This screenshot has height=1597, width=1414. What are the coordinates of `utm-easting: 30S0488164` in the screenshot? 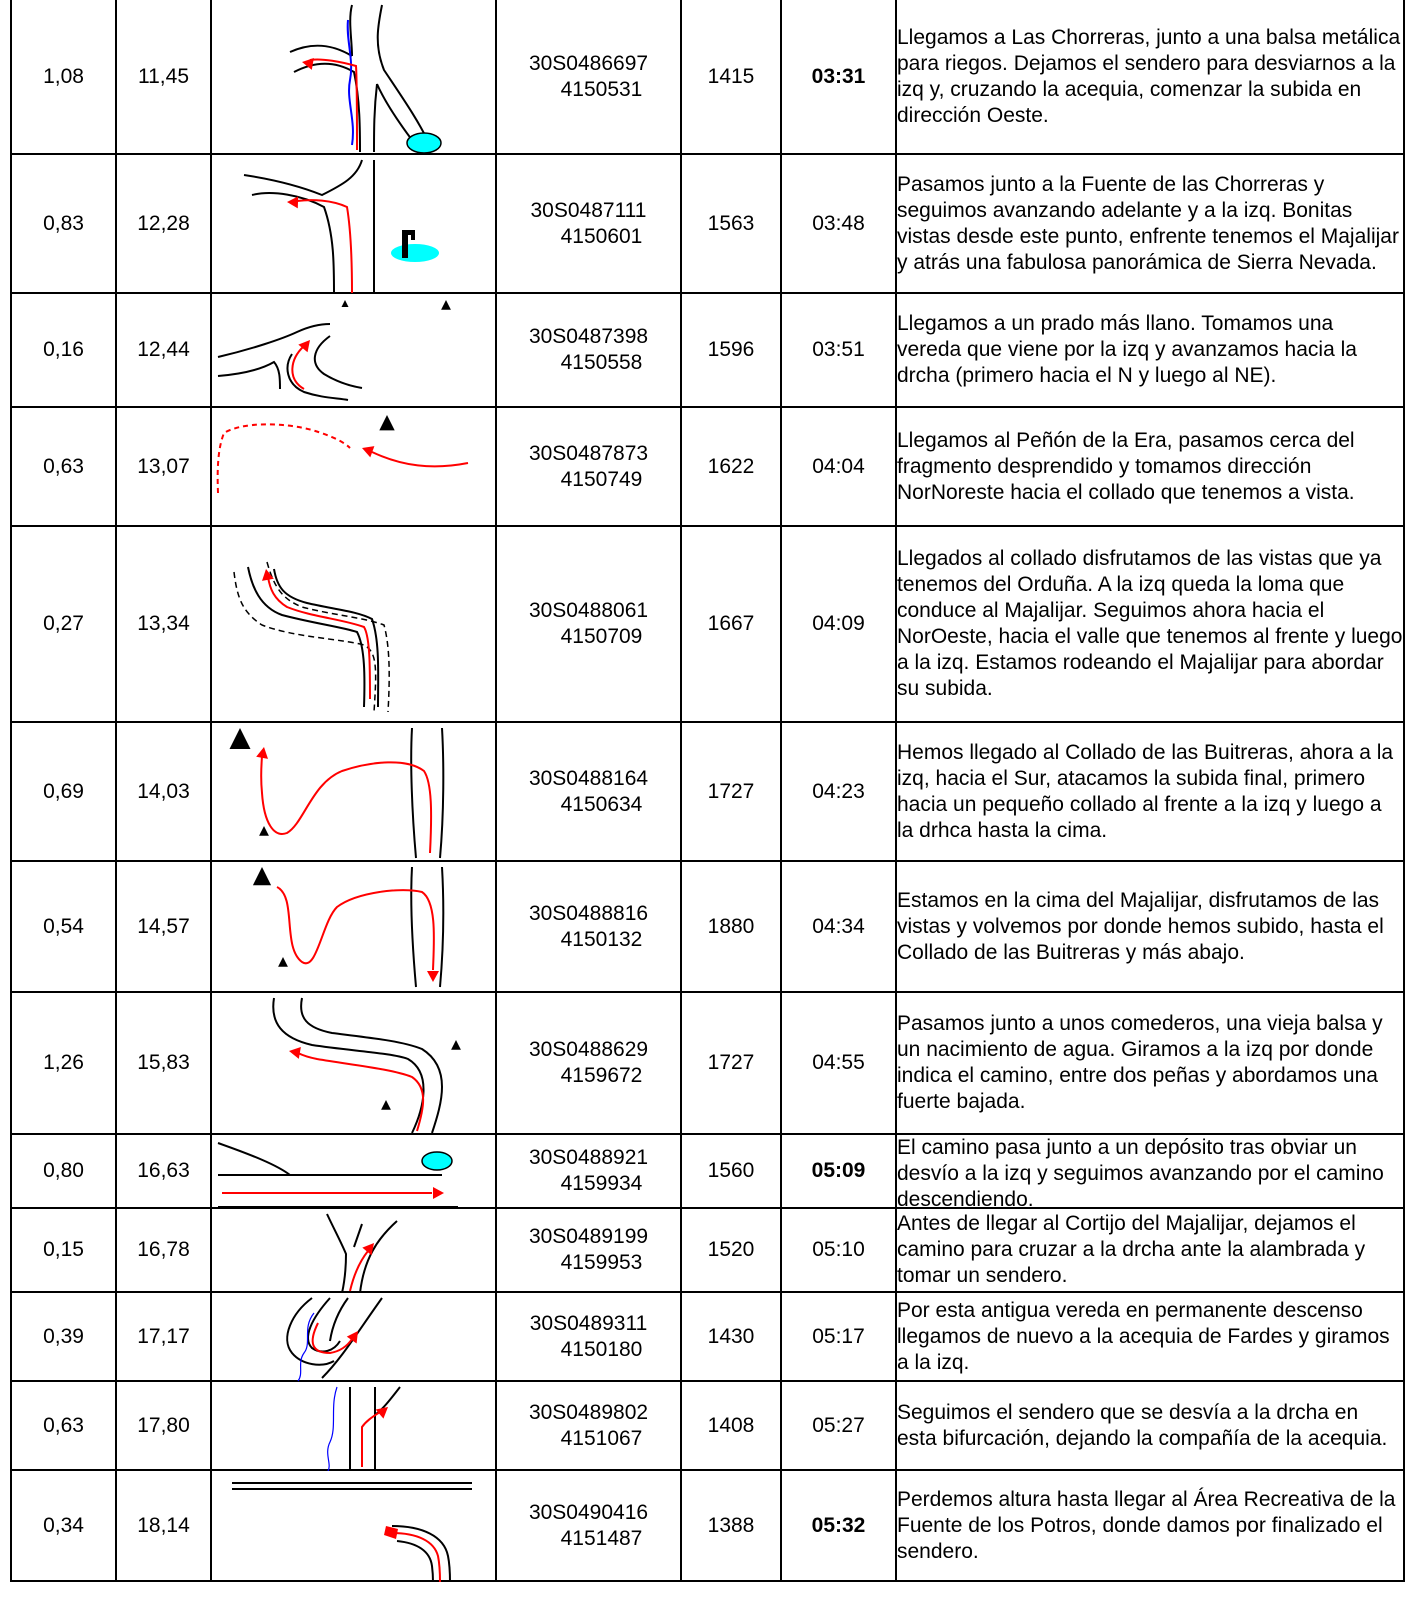 It's located at (588, 778).